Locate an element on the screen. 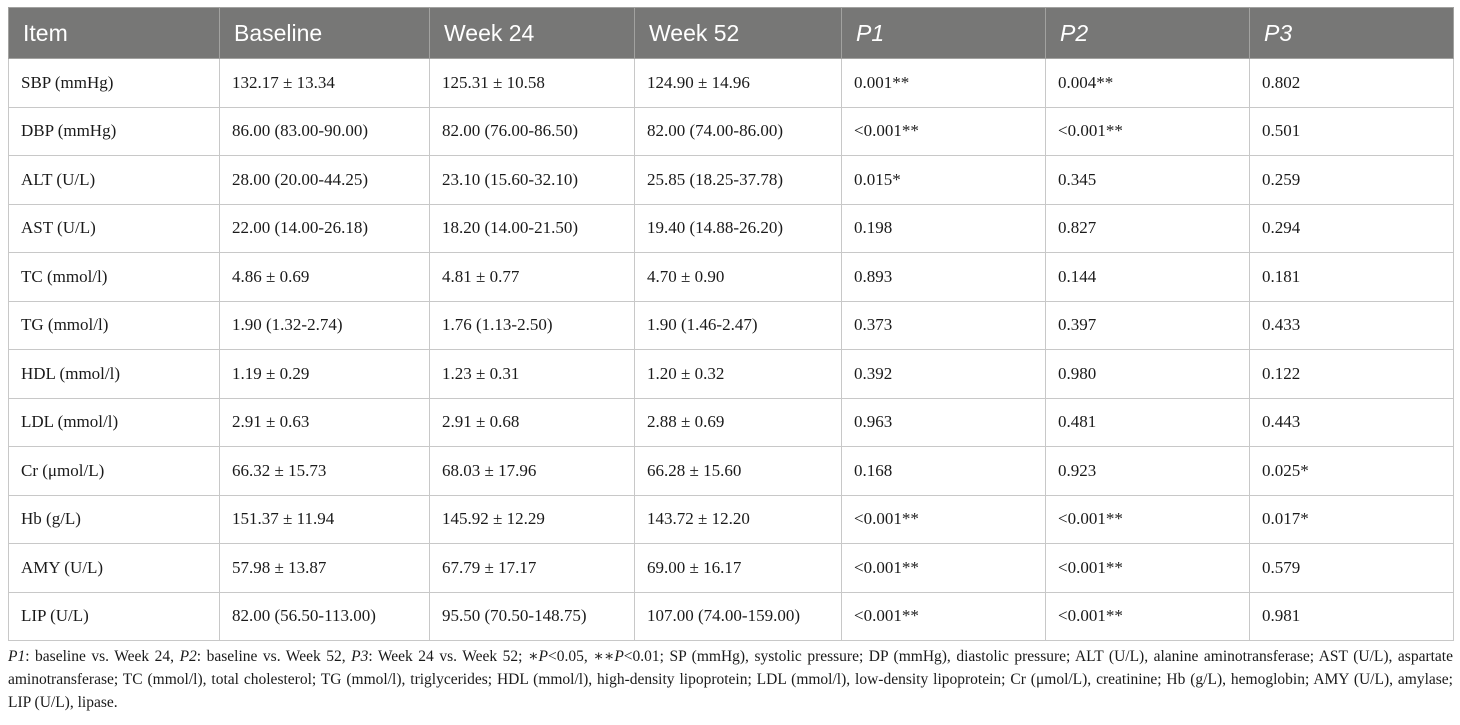 The width and height of the screenshot is (1460, 725). cell-baseline: 1.19 ± 0.29 is located at coordinates (324, 374).